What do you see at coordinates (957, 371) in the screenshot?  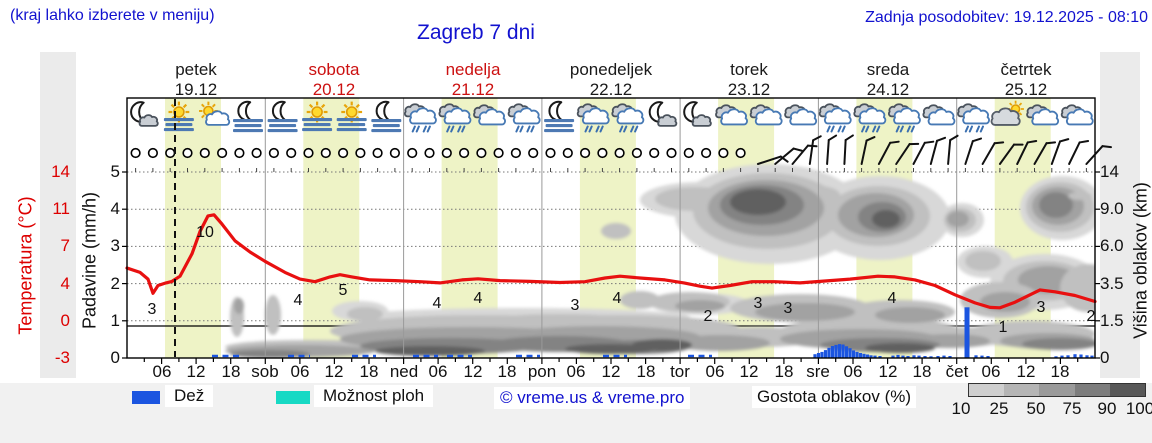 I see `x-axis-label: čet` at bounding box center [957, 371].